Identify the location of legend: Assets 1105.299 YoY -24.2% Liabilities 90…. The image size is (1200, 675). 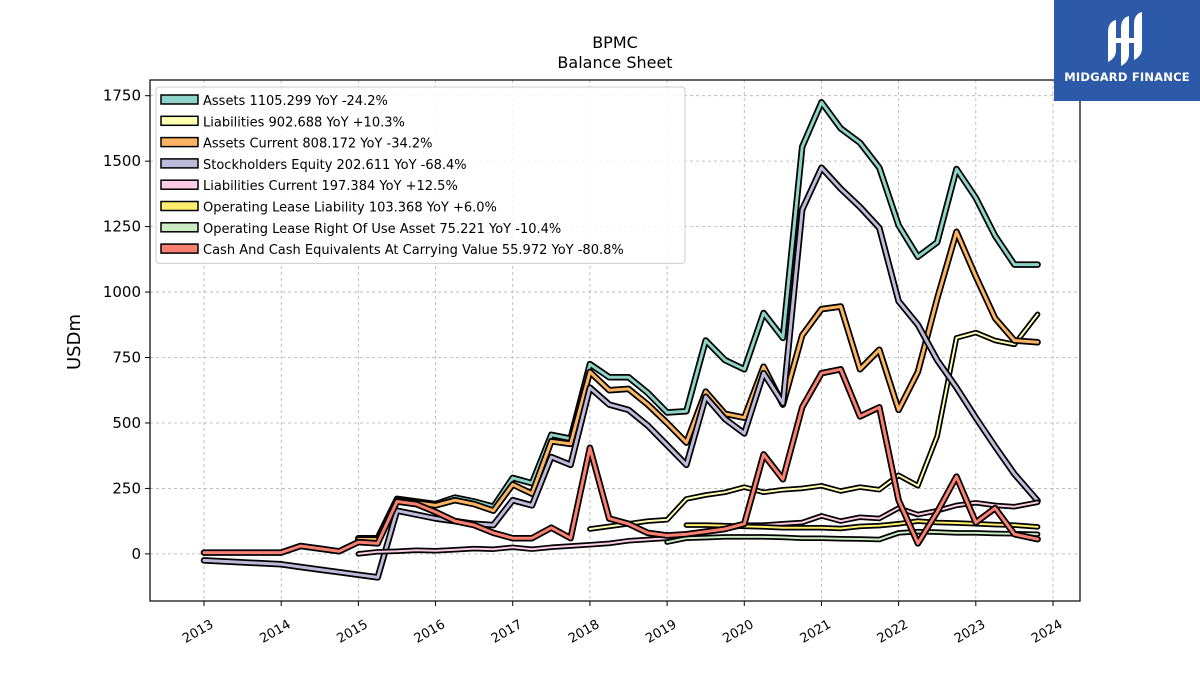
(420, 175).